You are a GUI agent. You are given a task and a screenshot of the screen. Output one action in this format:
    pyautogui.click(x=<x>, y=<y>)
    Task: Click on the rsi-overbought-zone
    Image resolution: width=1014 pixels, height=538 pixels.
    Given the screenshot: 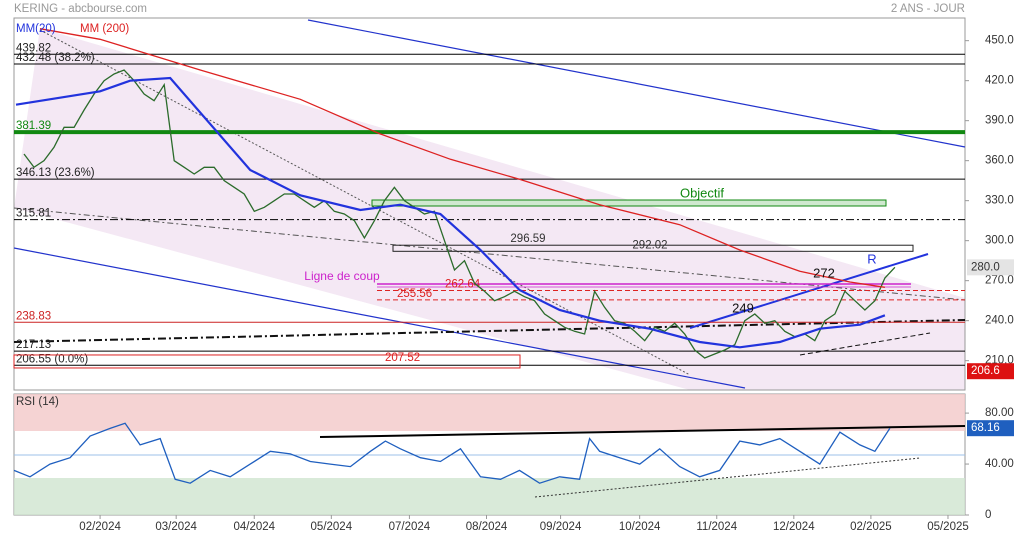 What is the action you would take?
    pyautogui.click(x=489, y=412)
    